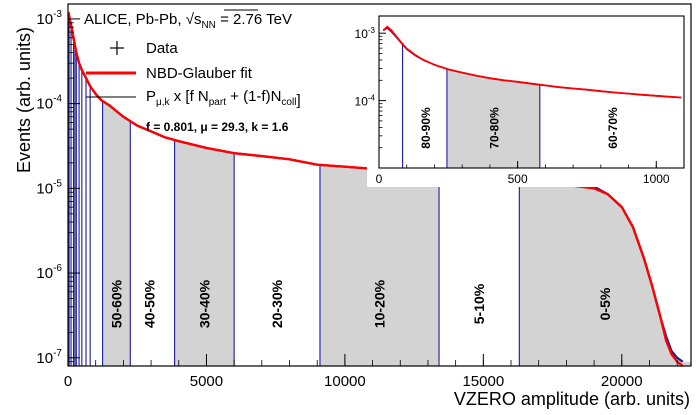 The width and height of the screenshot is (698, 415). What do you see at coordinates (24, 100) in the screenshot?
I see `y-axis-title: Events (arb. units)` at bounding box center [24, 100].